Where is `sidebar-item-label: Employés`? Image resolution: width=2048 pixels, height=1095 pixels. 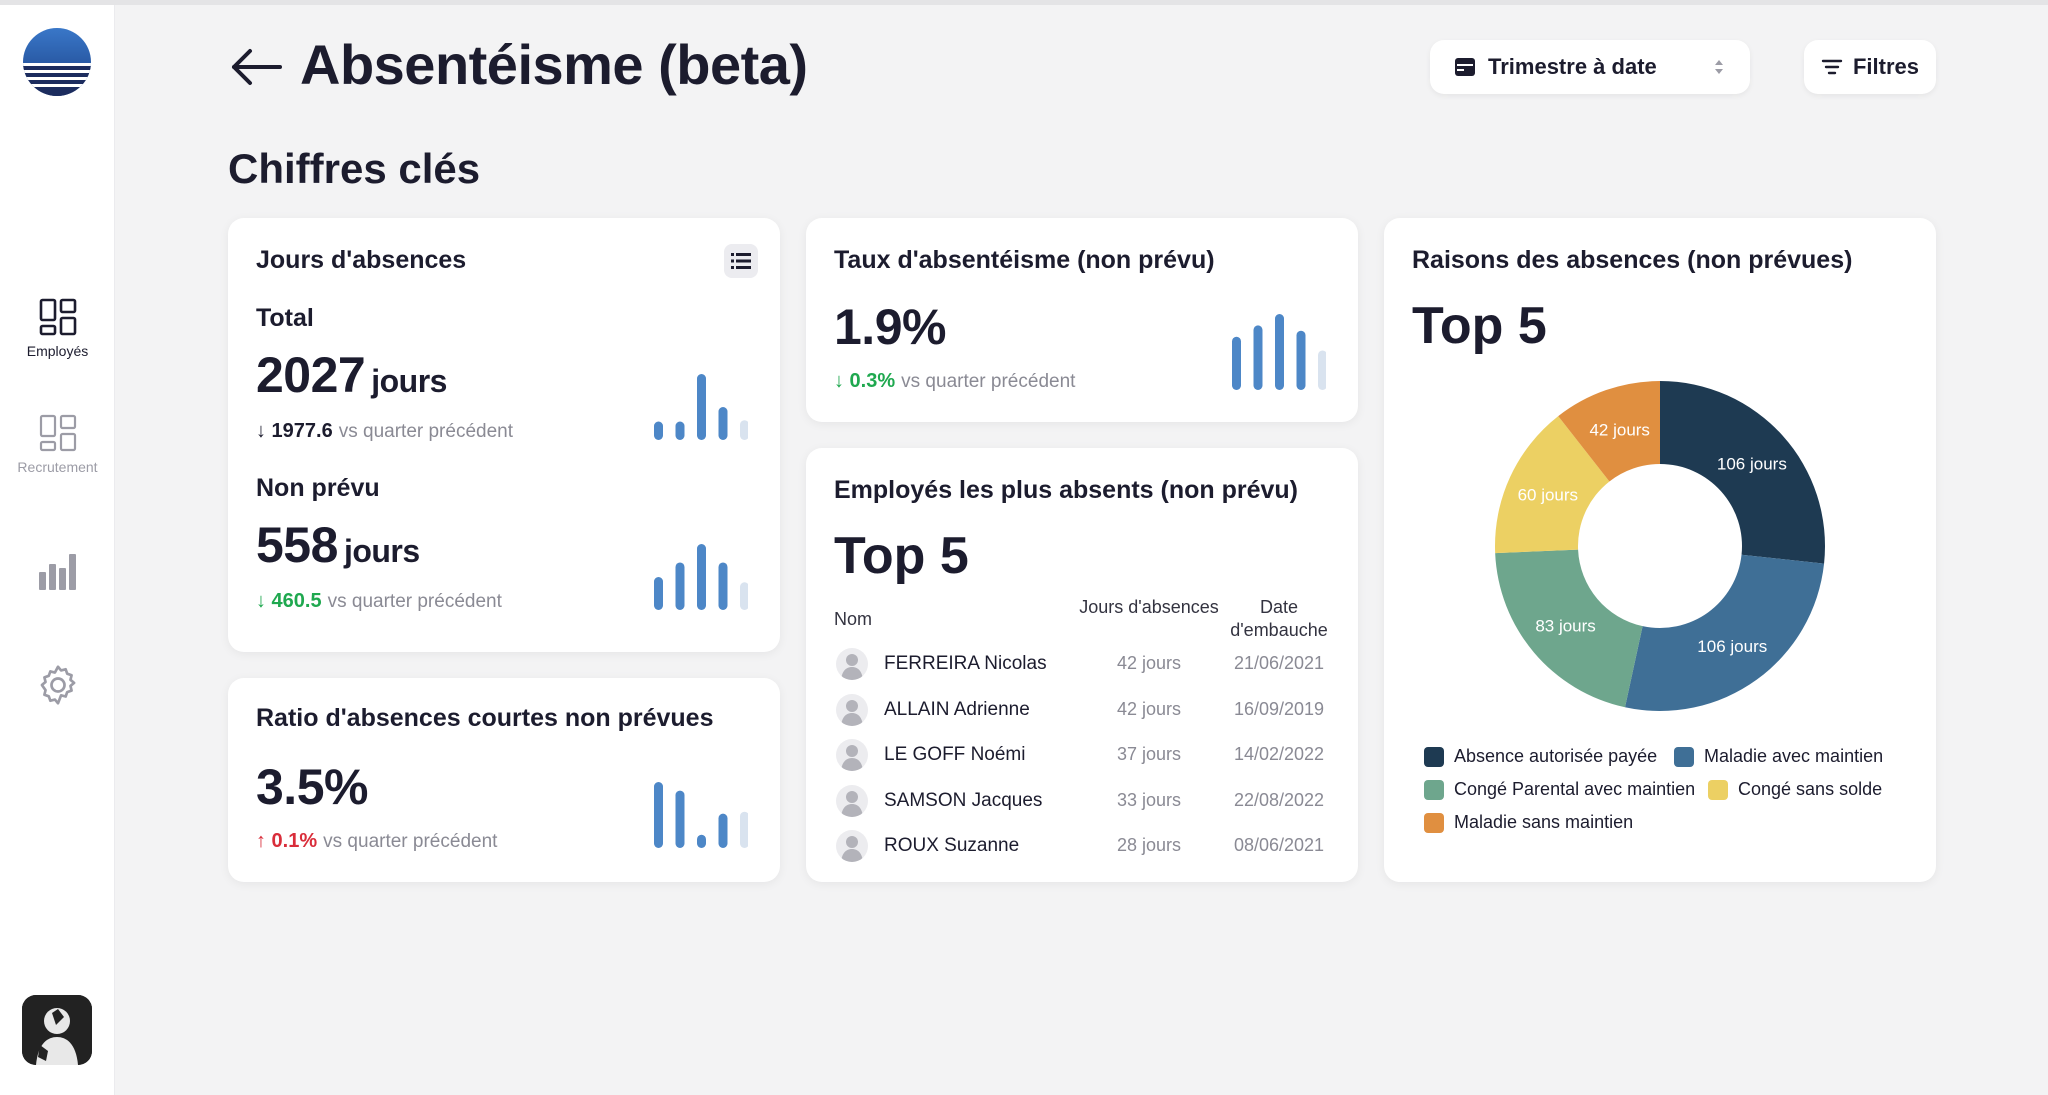
sidebar-item-label: Employés is located at coordinates (57, 351).